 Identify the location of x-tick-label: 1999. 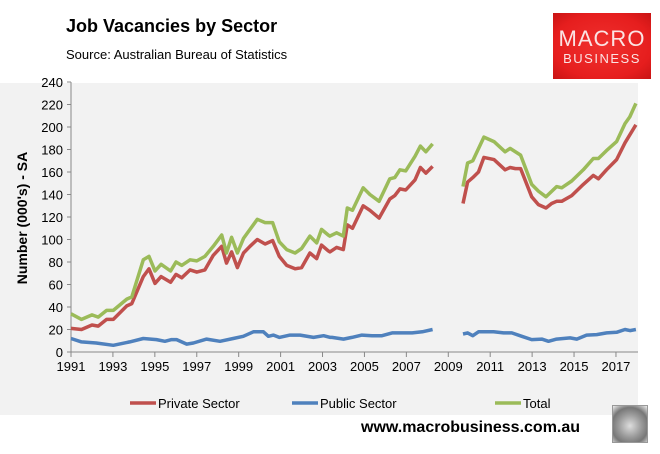
(238, 366).